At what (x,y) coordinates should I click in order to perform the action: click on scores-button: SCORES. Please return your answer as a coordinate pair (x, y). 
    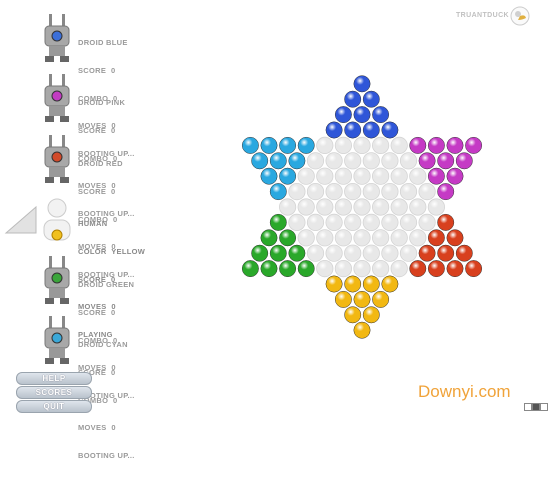
    Looking at the image, I should click on (54, 392).